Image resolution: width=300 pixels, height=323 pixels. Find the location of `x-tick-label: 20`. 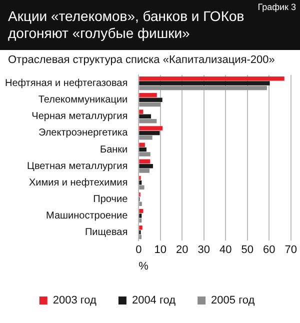

x-tick-label: 20 is located at coordinates (182, 250).